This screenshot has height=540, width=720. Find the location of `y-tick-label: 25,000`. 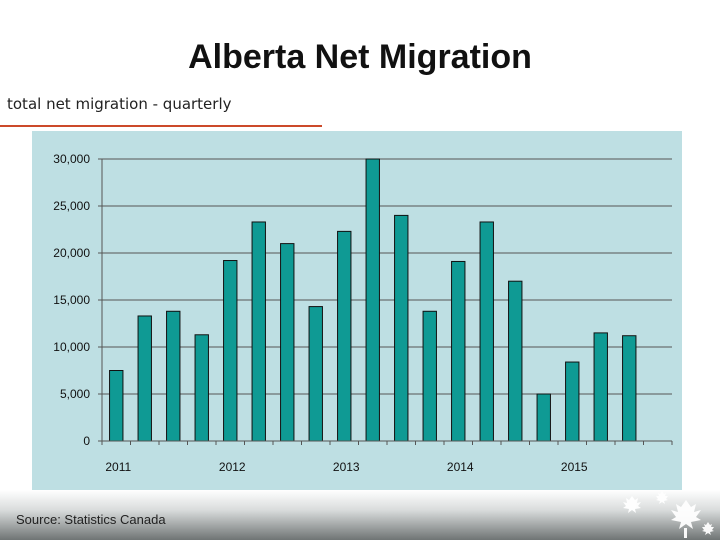

y-tick-label: 25,000 is located at coordinates (71, 206).